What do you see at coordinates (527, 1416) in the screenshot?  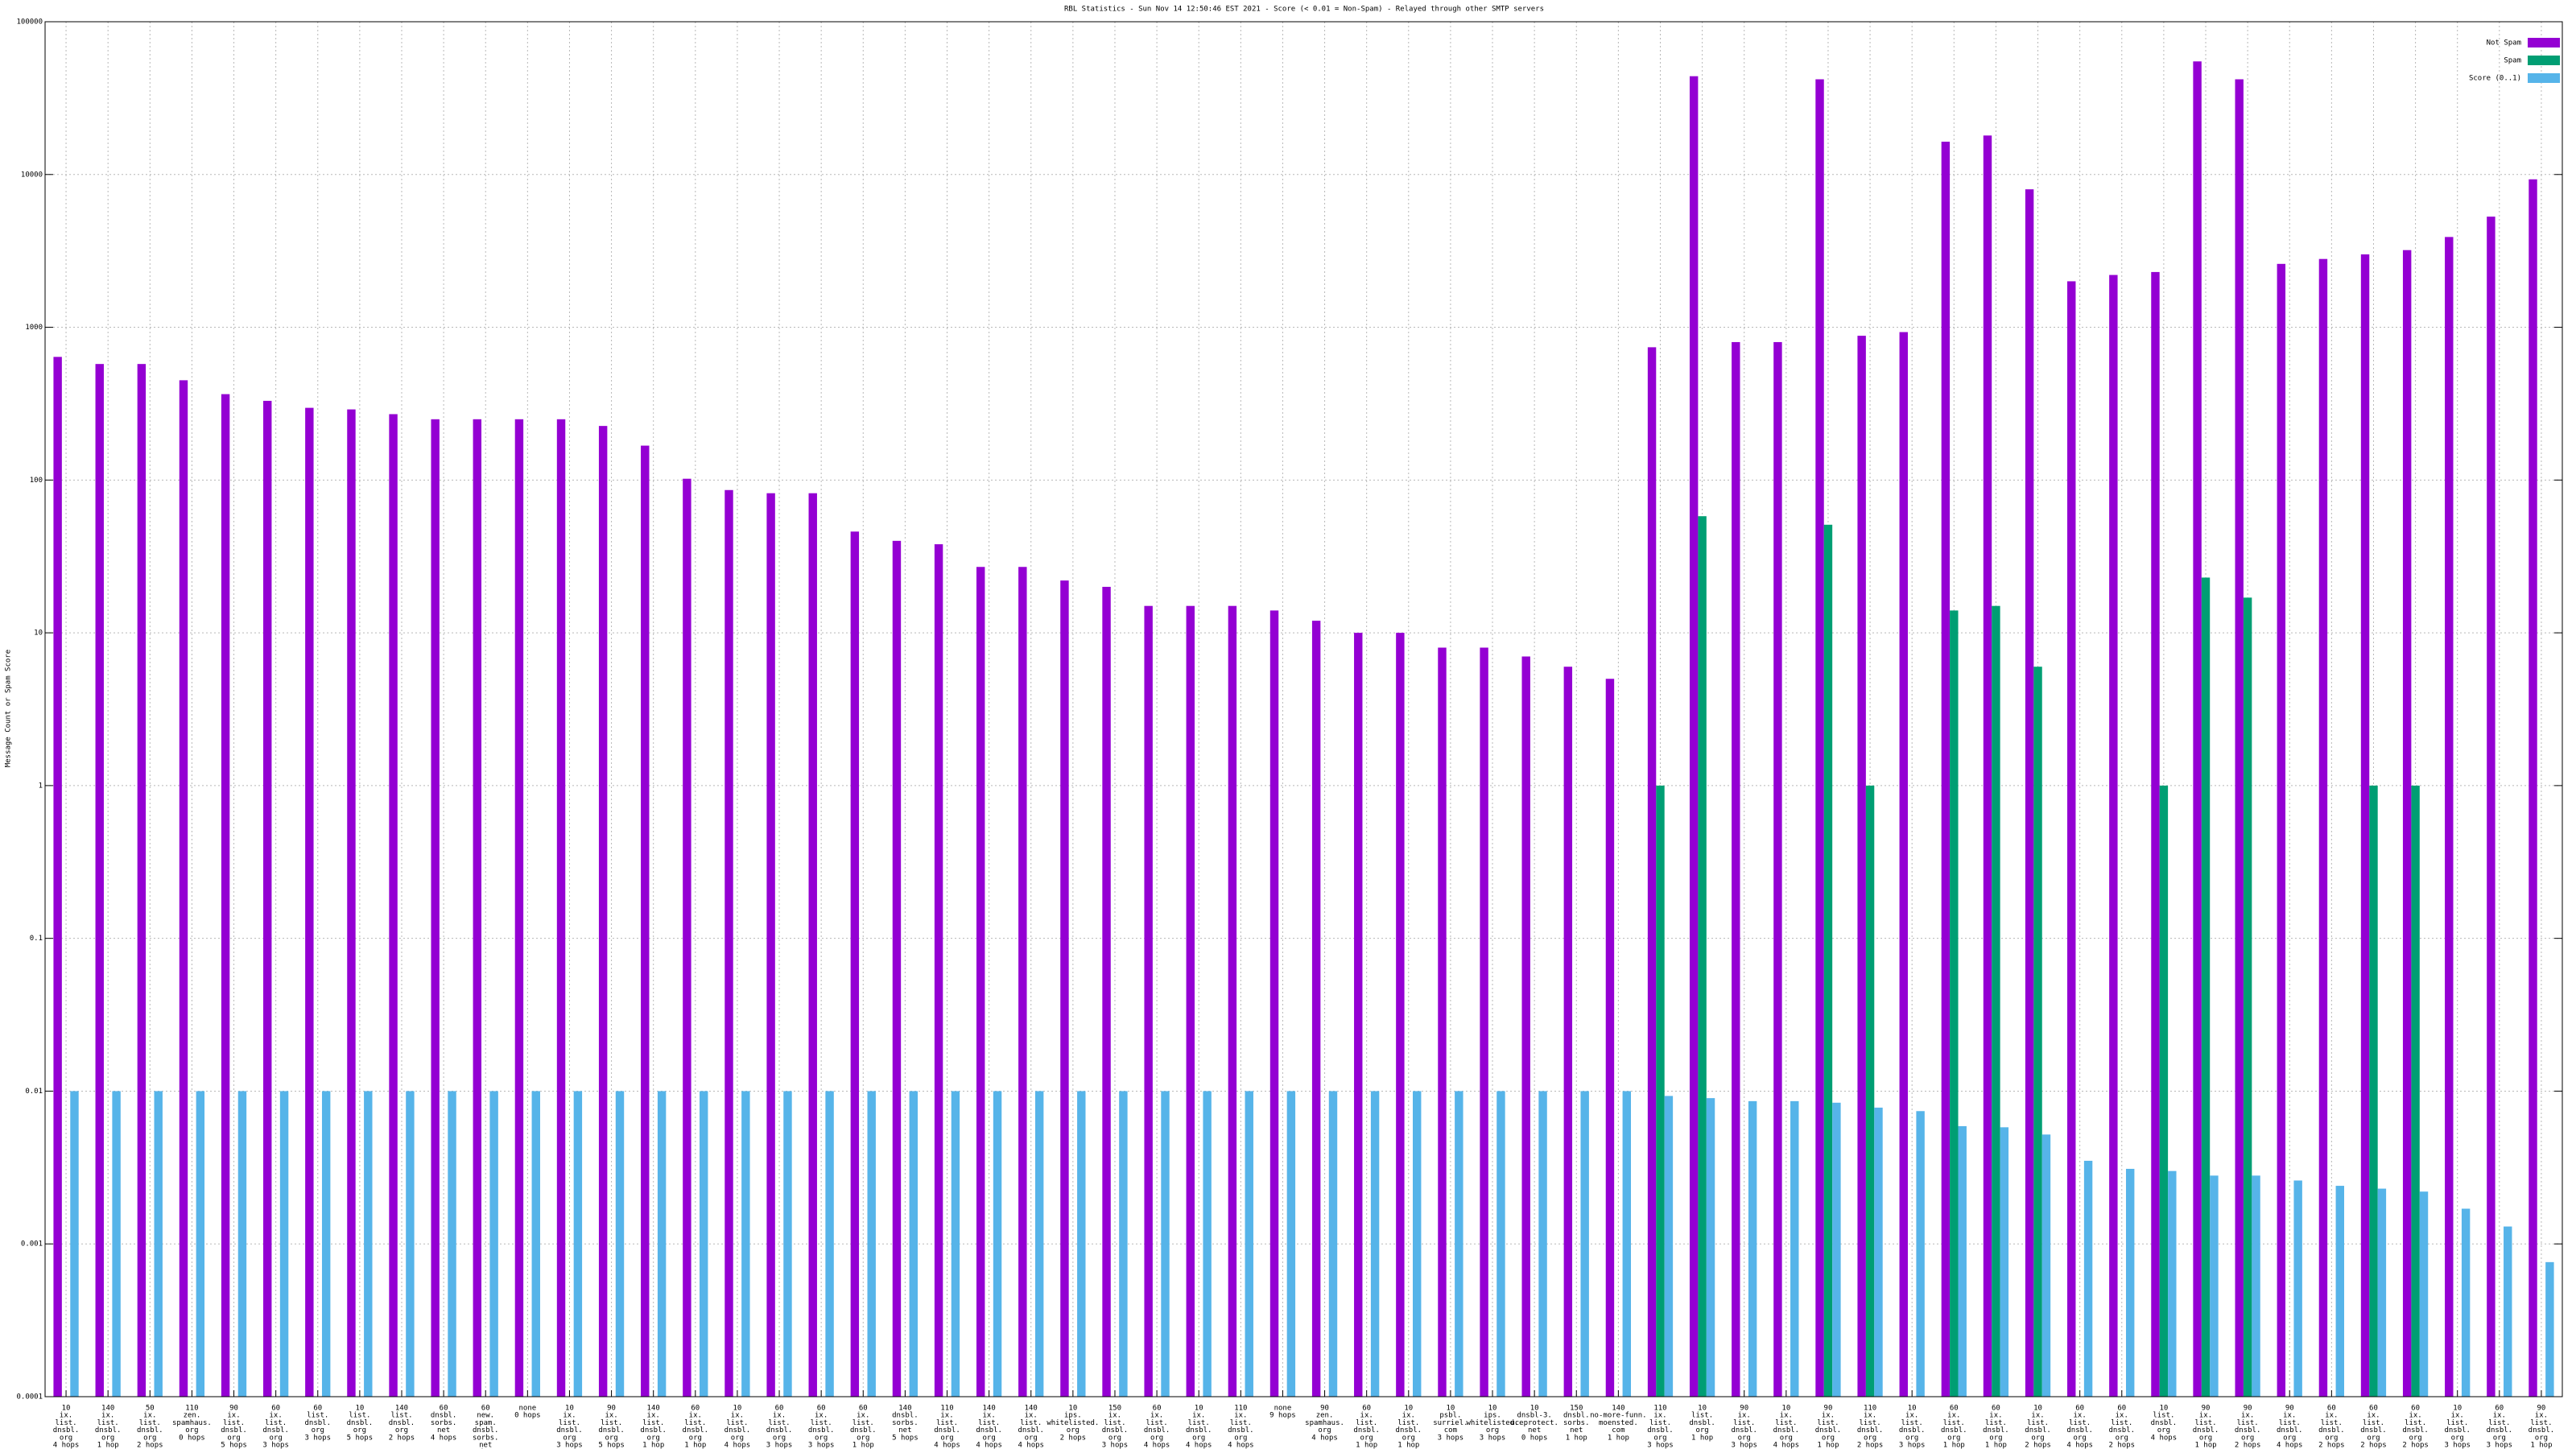 I see `x-tick-label: 0 hops` at bounding box center [527, 1416].